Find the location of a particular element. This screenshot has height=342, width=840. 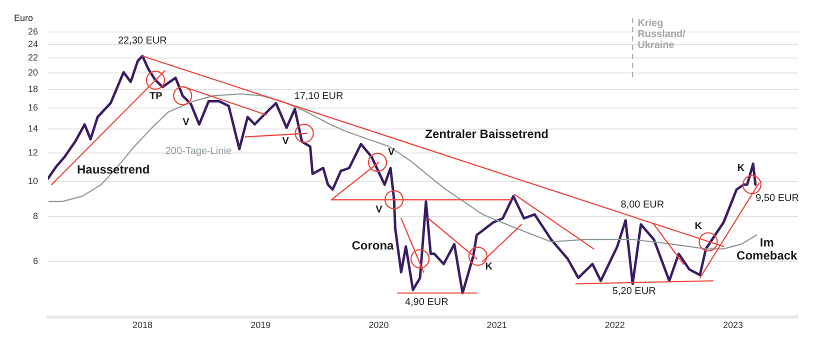

annotation: 9,50 EUR is located at coordinates (777, 198).